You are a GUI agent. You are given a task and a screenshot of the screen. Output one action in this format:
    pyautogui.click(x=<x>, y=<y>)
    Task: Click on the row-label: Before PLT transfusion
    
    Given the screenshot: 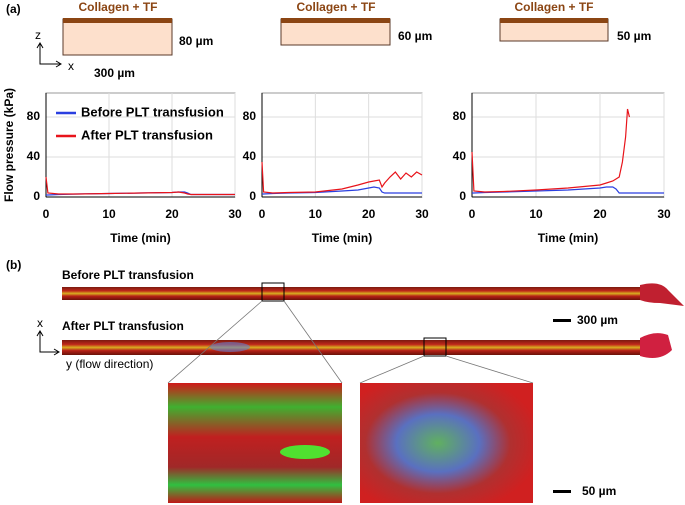 What is the action you would take?
    pyautogui.click(x=128, y=275)
    